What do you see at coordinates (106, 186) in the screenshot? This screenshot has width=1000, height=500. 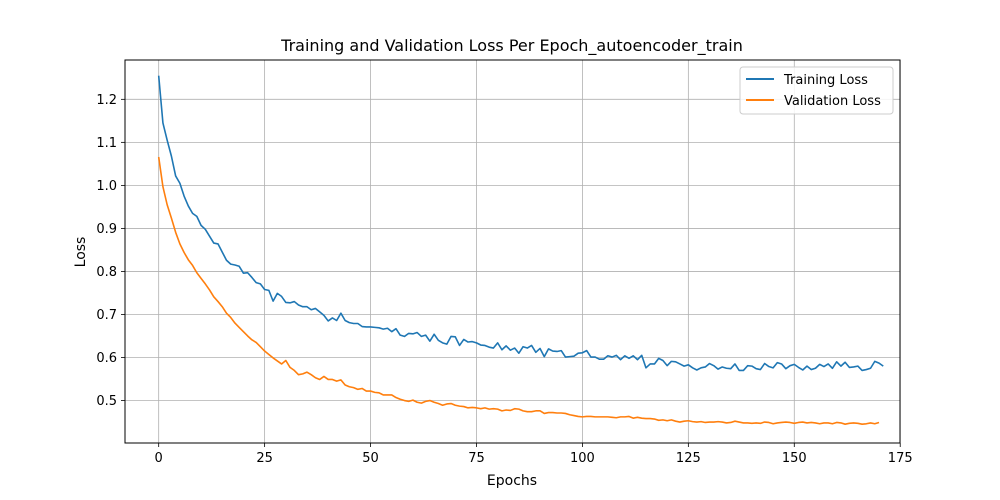 I see `y-tick-label: 1.0` at bounding box center [106, 186].